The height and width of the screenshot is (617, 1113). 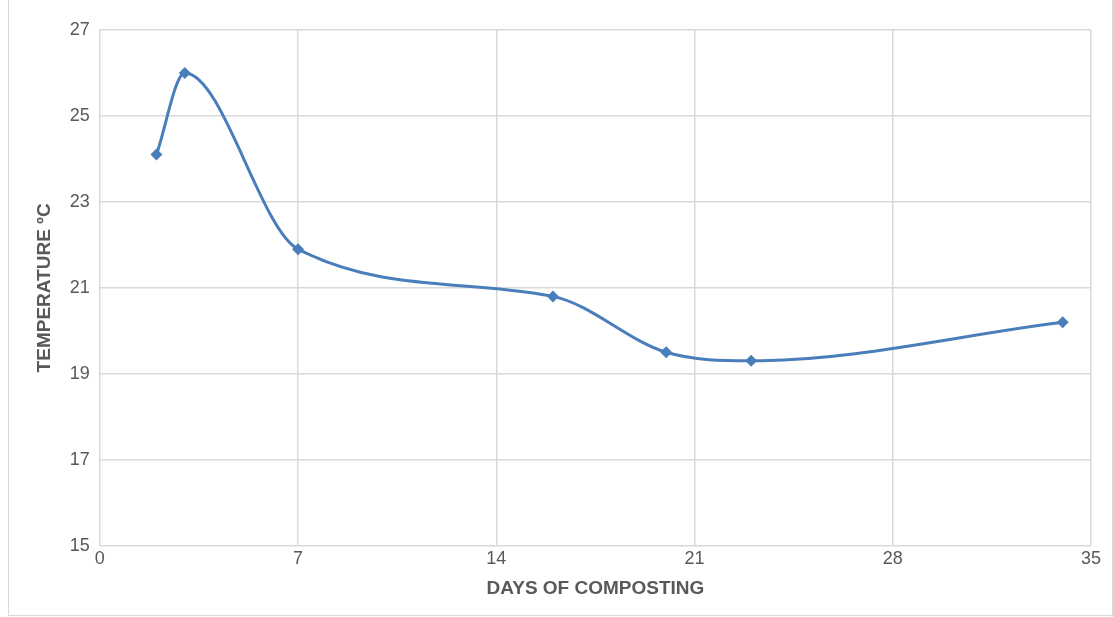 I want to click on x-tick-label: 0, so click(x=99, y=558).